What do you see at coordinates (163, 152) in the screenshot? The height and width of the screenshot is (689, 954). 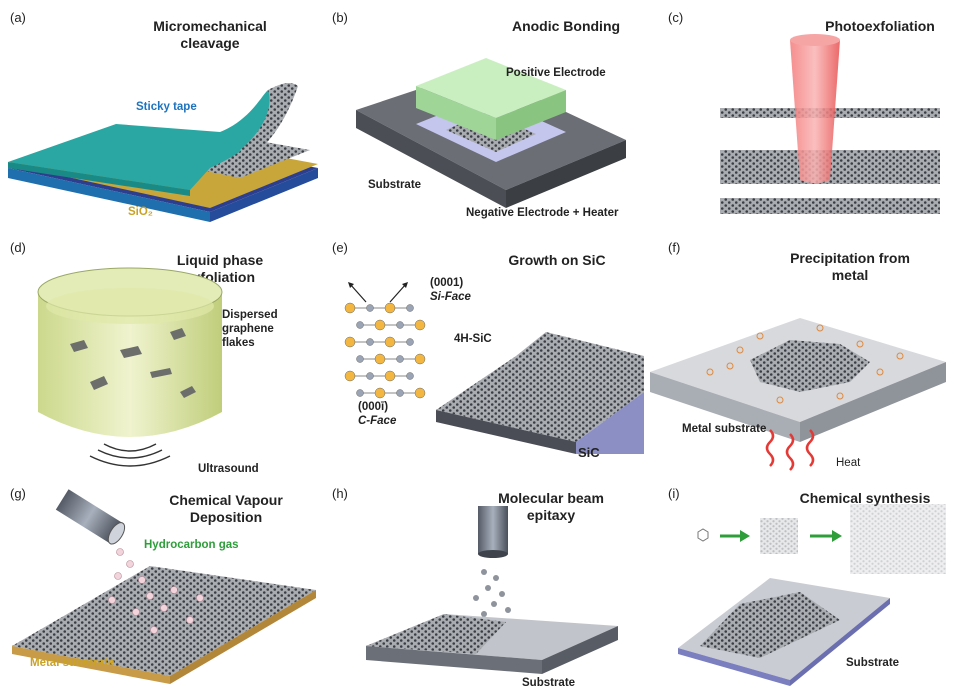 I see `micromechanical-cleavage-illustration` at bounding box center [163, 152].